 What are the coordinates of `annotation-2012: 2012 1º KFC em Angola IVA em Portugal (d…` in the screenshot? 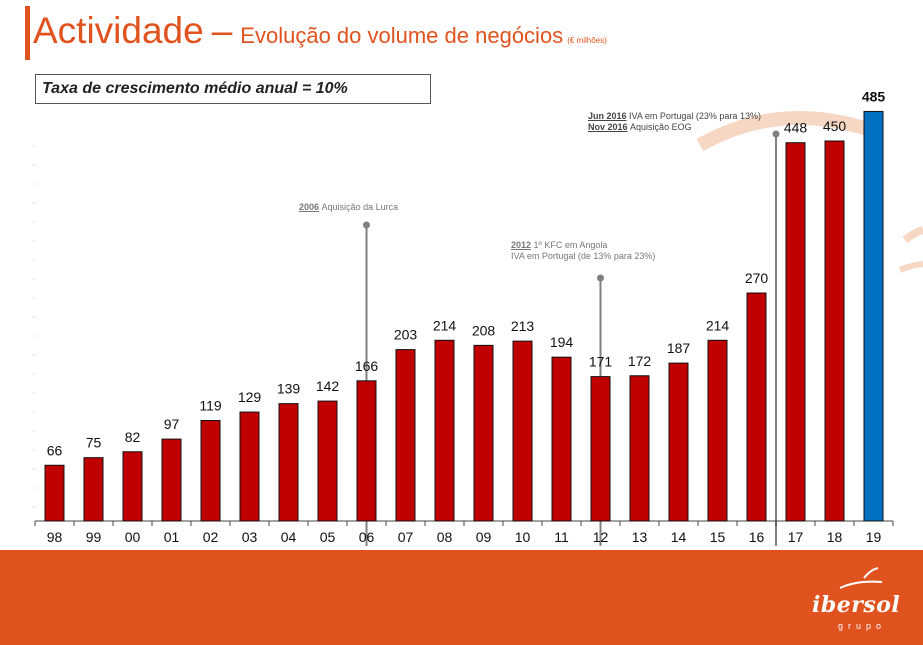 It's located at (583, 251).